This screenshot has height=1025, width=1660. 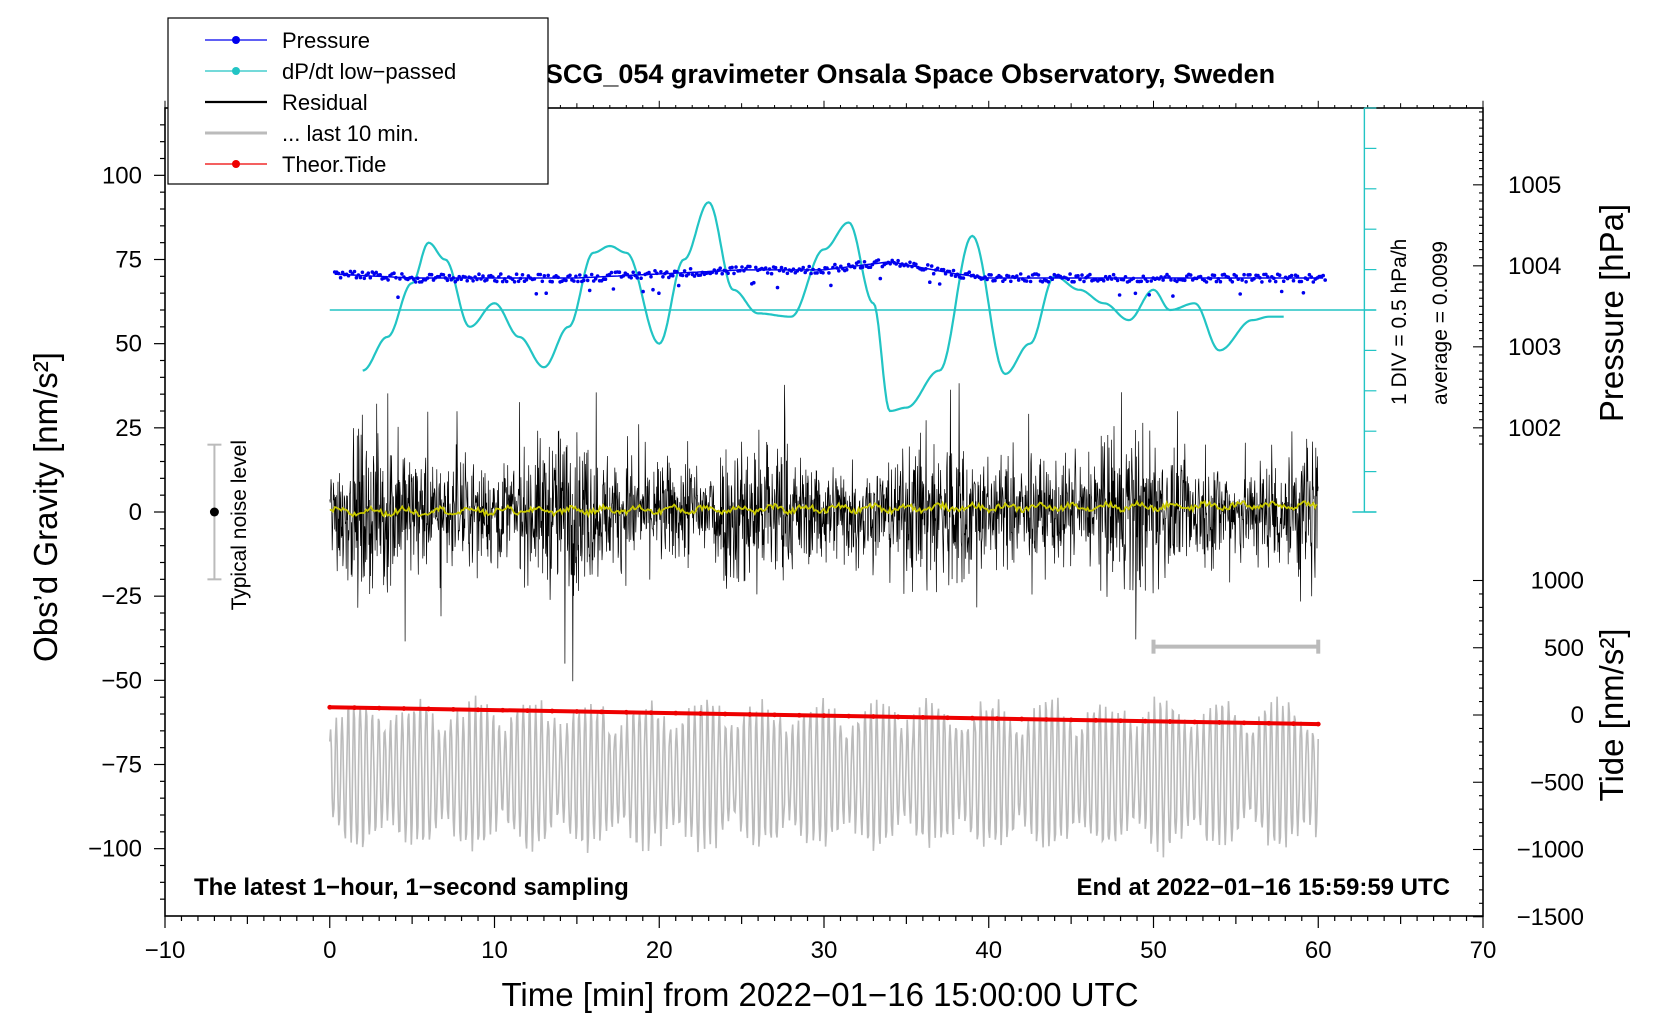 I want to click on pressure-tick-label: 1005, so click(x=1534, y=185).